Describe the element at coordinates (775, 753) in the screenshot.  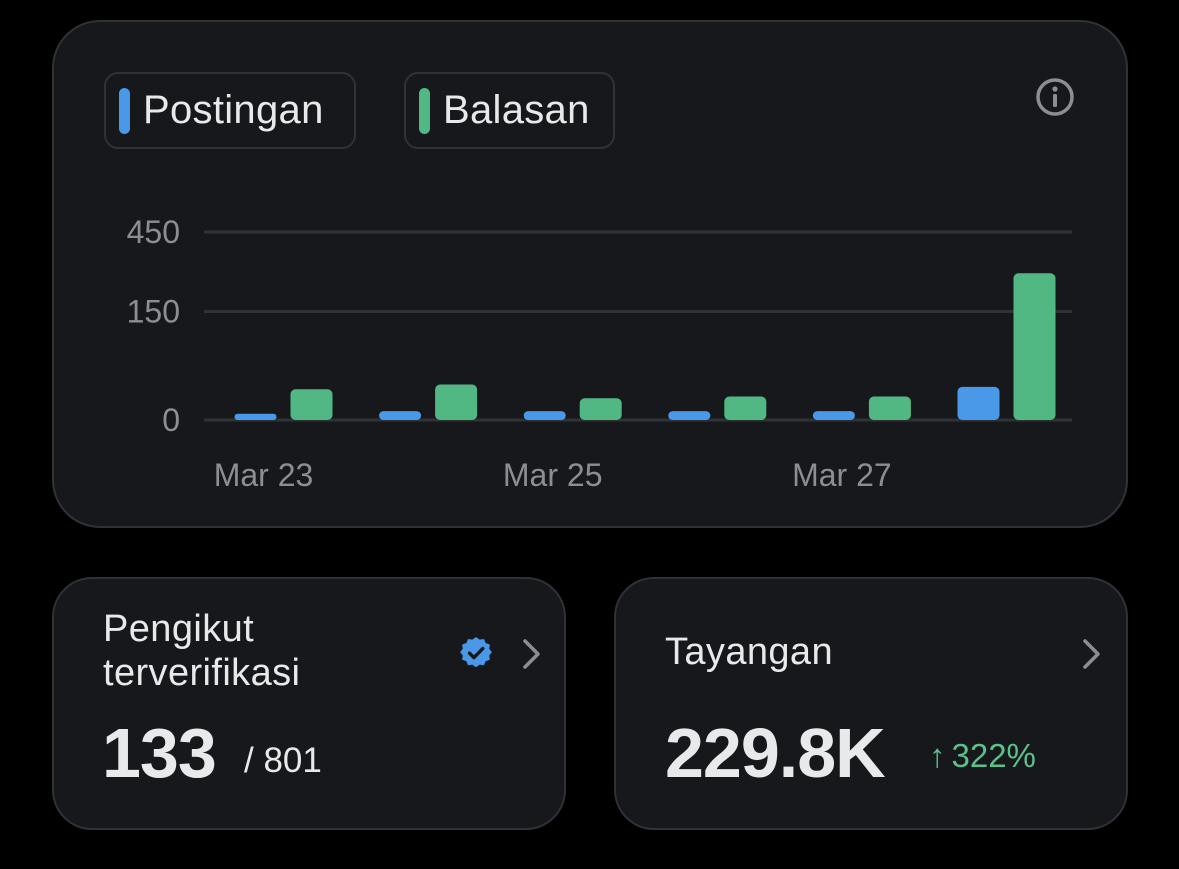
I see `views-count: 229.8K` at that location.